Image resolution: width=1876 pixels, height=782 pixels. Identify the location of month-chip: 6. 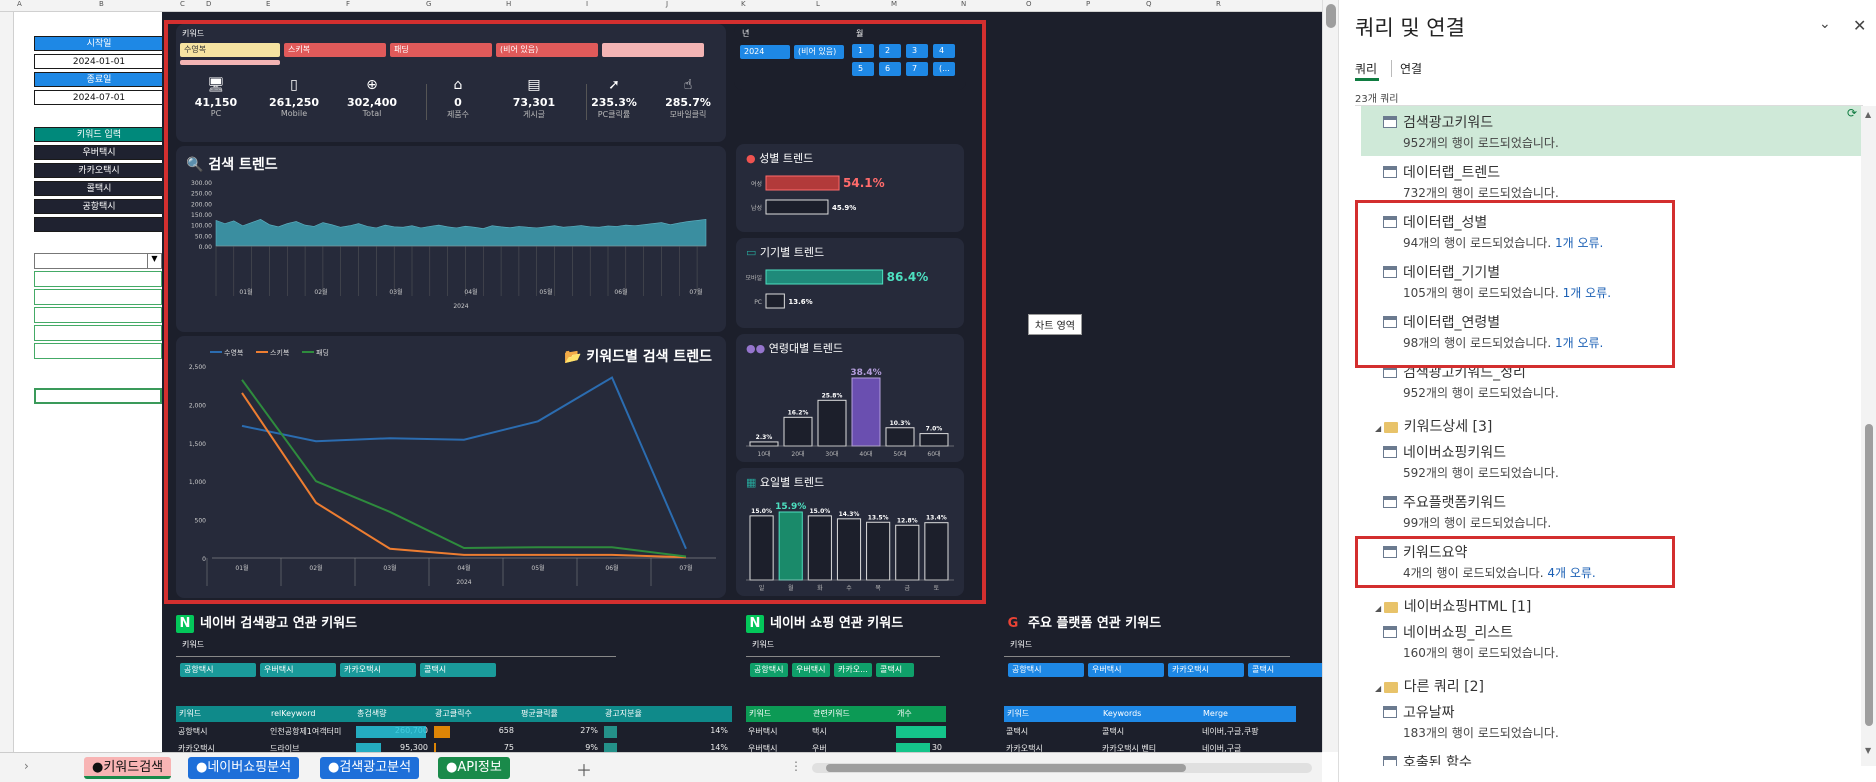
(890, 69).